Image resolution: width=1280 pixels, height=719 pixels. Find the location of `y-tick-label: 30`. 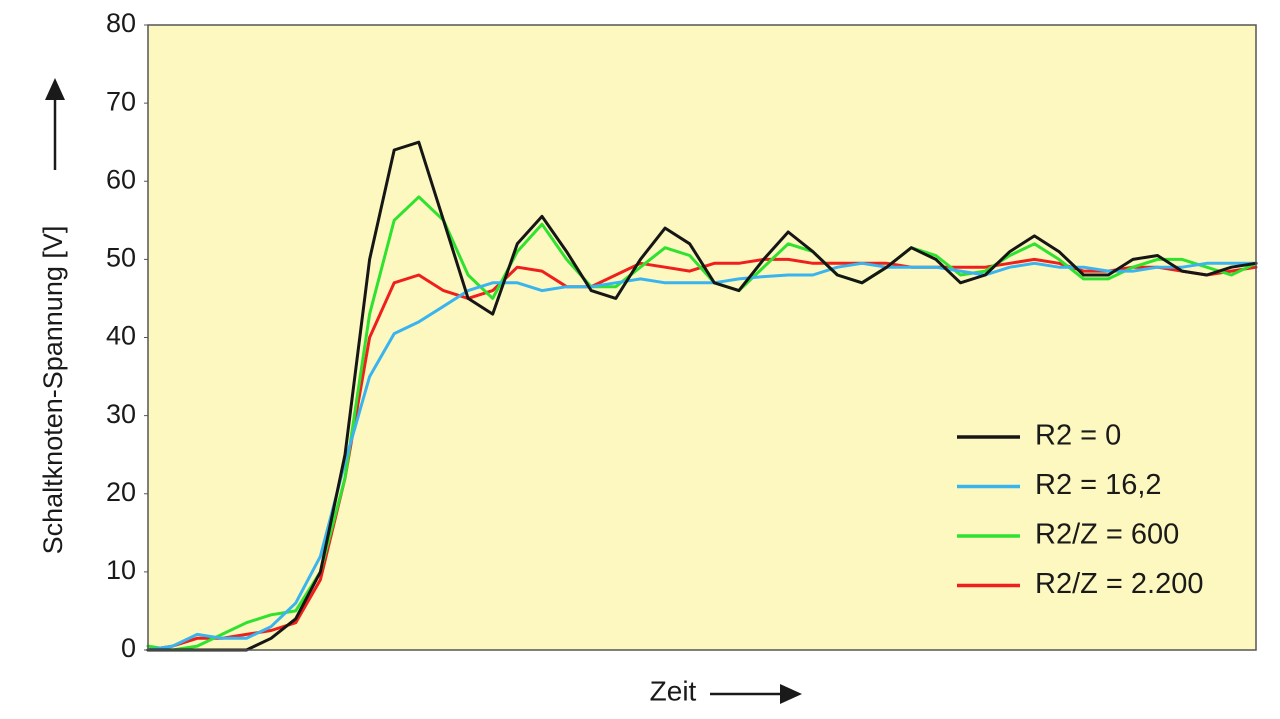

y-tick-label: 30 is located at coordinates (121, 414).